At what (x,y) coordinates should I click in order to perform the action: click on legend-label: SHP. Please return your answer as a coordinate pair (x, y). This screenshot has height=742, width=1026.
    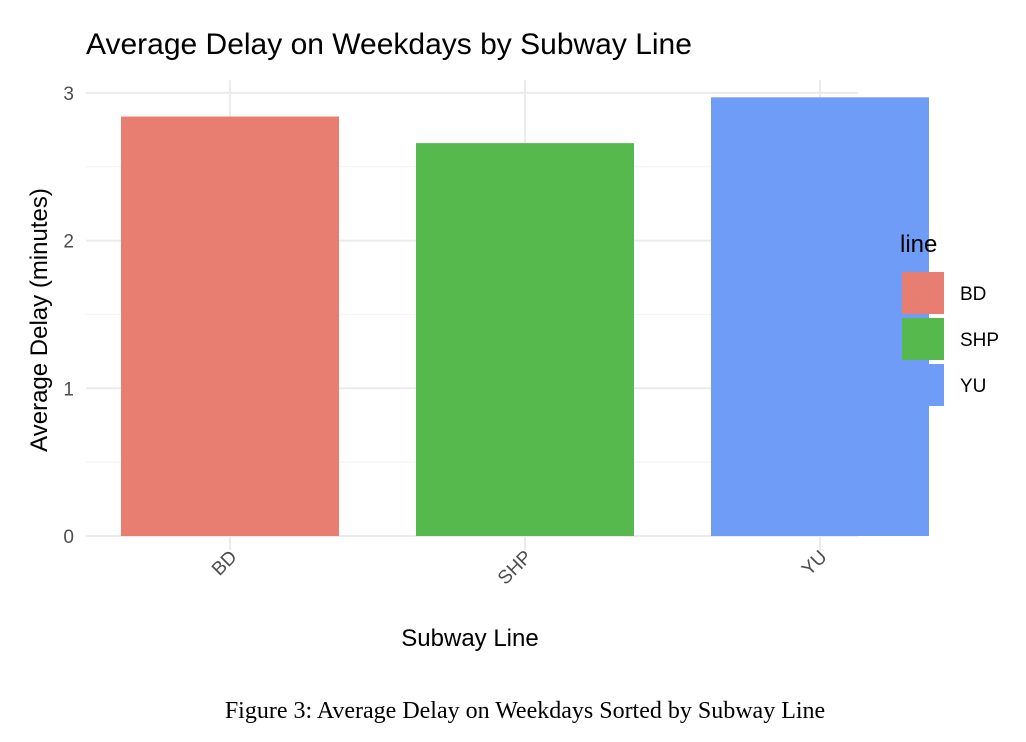
    Looking at the image, I should click on (979, 340).